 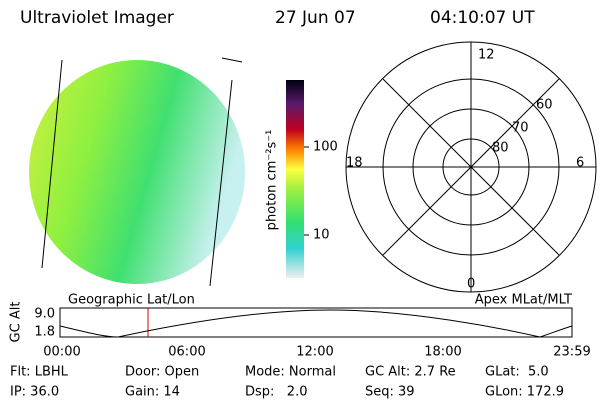 I want to click on orbit-left-title: Geographic Lat/Lon, so click(x=131, y=300).